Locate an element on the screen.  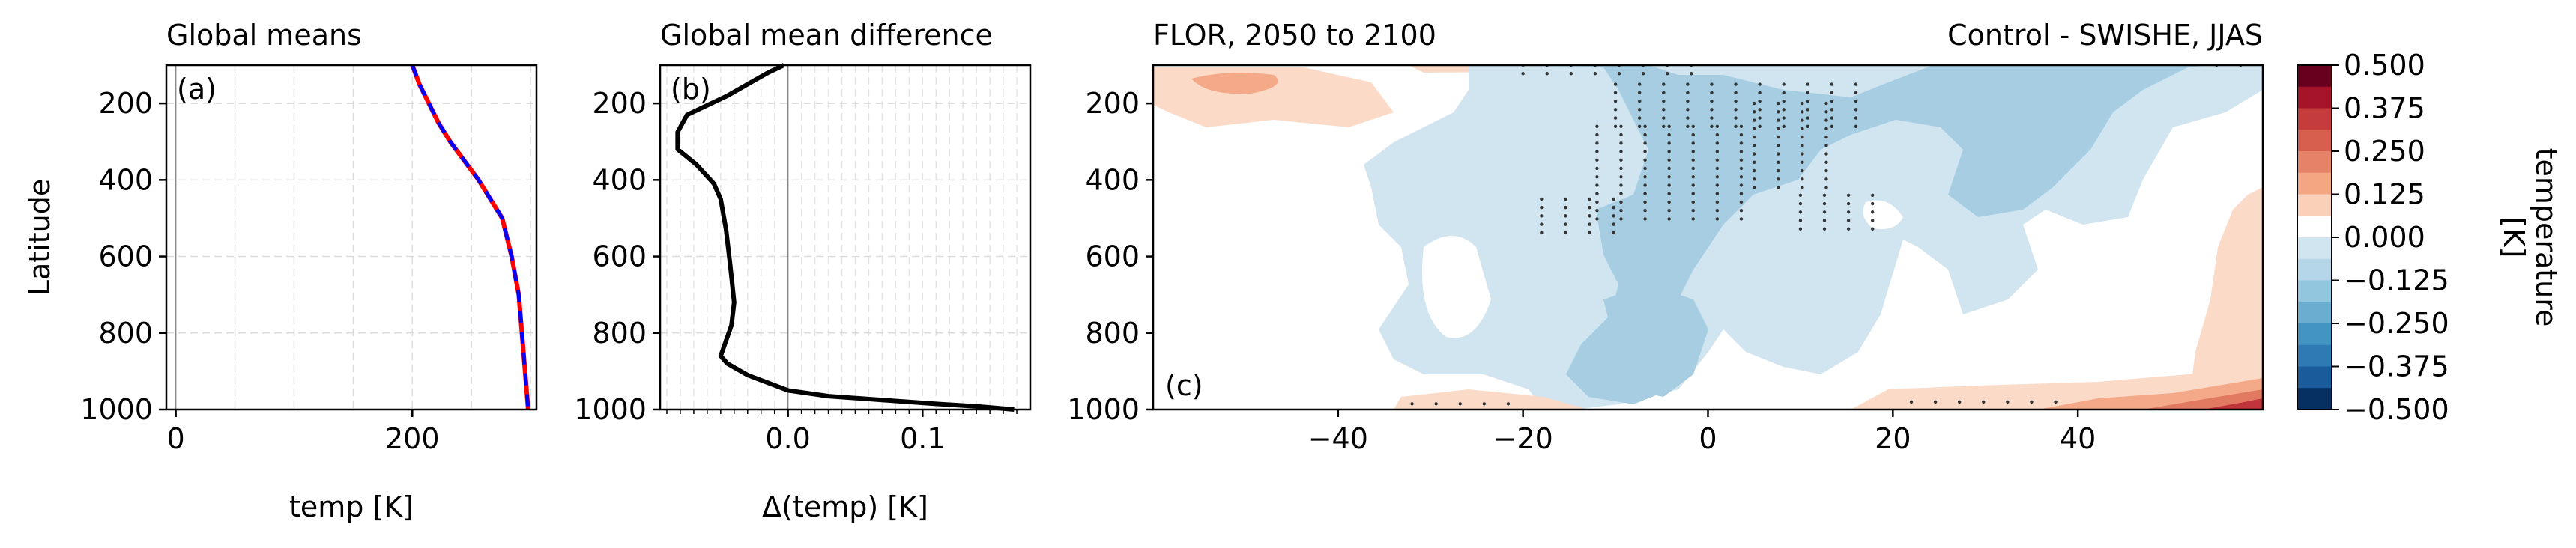
colorbar-tick-label: 0.500 is located at coordinates (2384, 65).